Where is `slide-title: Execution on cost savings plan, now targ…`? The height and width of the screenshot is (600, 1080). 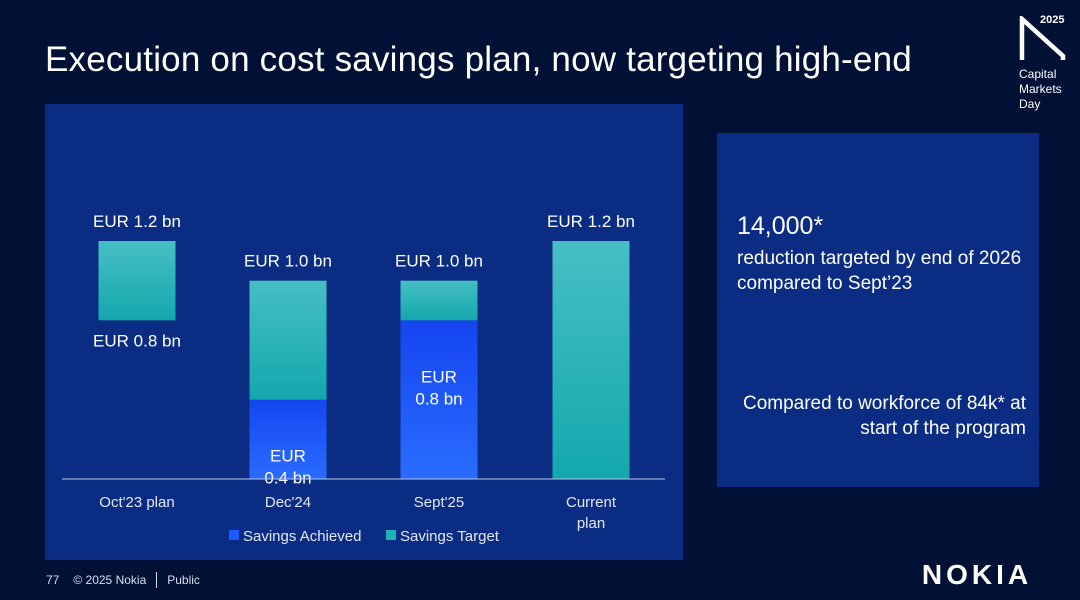
slide-title: Execution on cost savings plan, now targ… is located at coordinates (478, 59).